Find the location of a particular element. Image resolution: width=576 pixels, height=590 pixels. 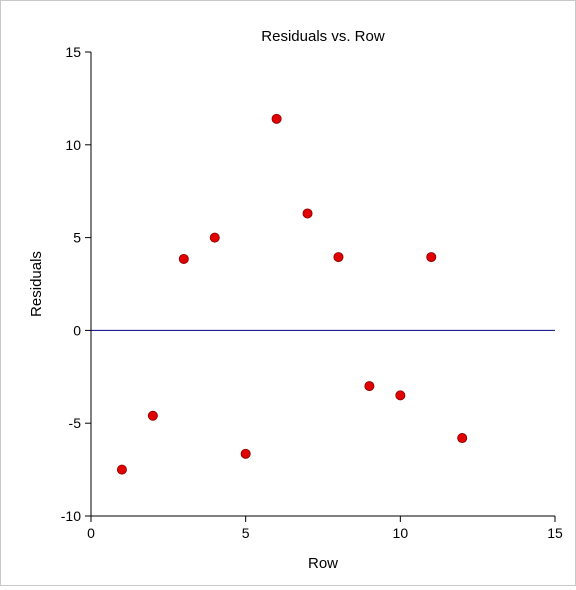

x-tick-label: 15 is located at coordinates (555, 533).